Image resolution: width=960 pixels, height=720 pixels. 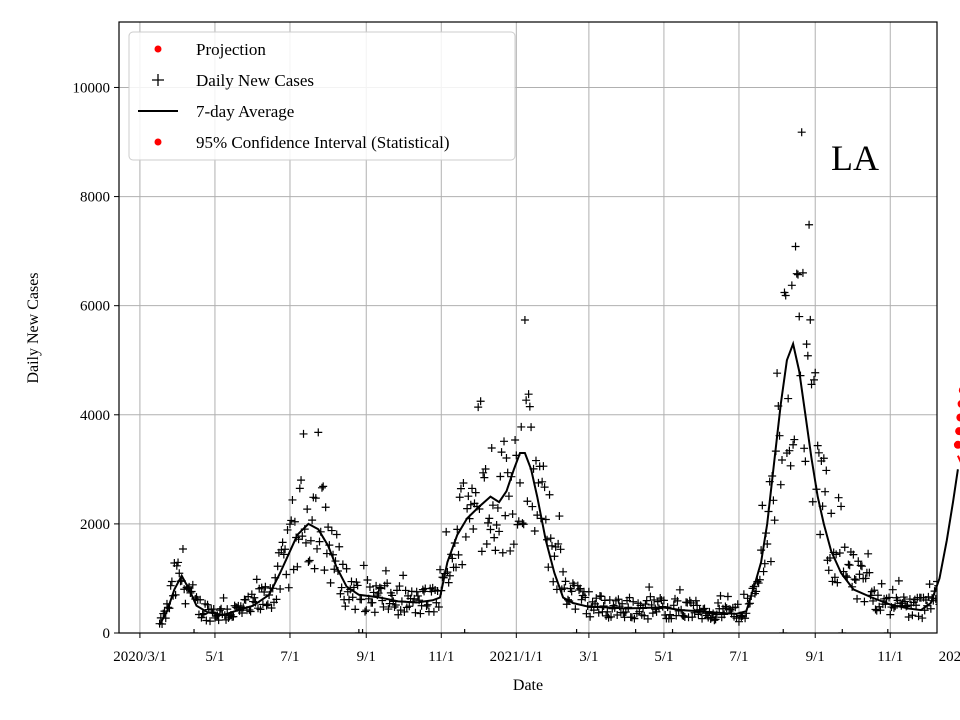 I want to click on projection-series, so click(x=956, y=418).